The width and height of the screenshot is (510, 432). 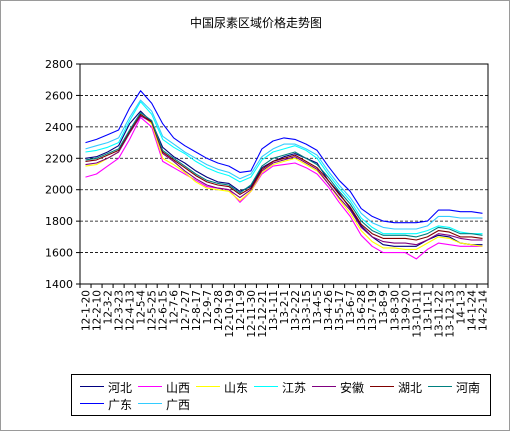 What do you see at coordinates (461, 307) in the screenshot?
I see `x-tick-label: 14-1-3` at bounding box center [461, 307].